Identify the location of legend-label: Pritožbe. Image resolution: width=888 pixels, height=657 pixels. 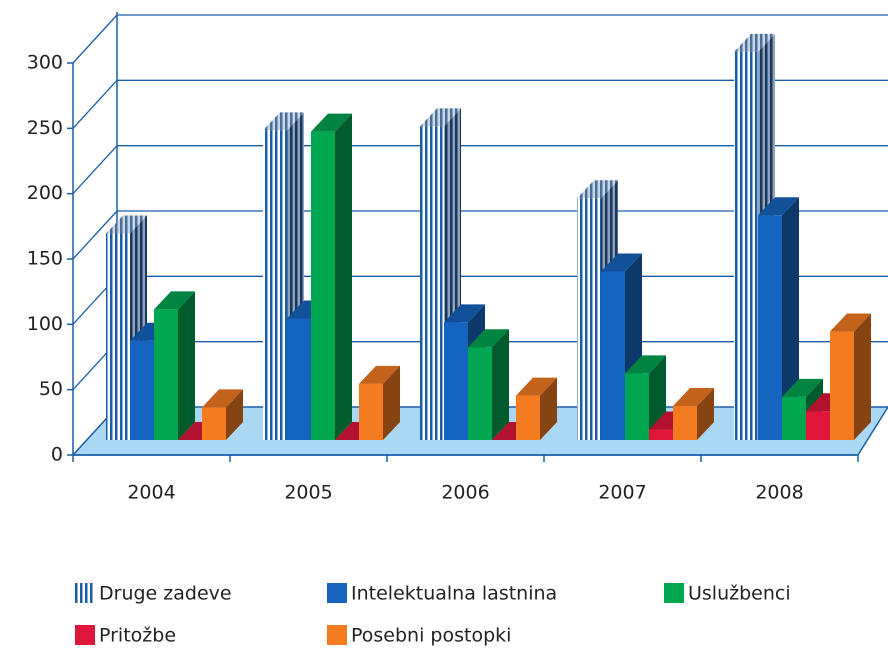
(137, 636).